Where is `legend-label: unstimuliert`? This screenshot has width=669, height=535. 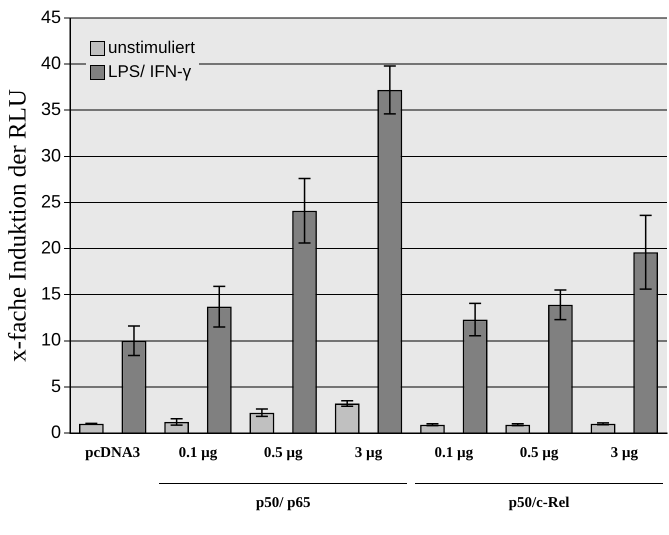 legend-label: unstimuliert is located at coordinates (151, 48).